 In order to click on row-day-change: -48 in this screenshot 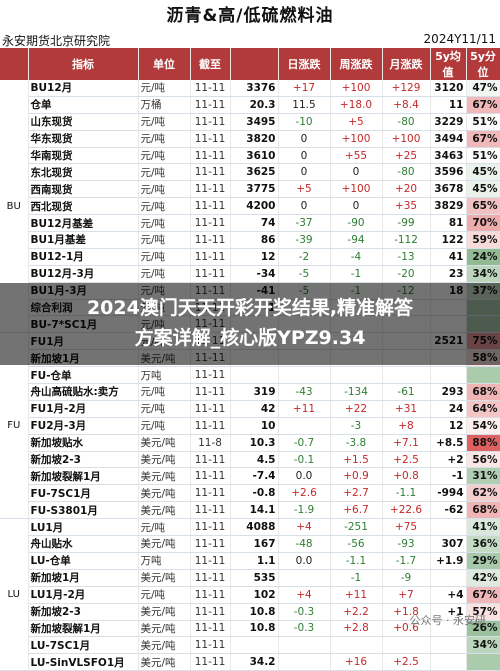, I will do `click(304, 544)`.